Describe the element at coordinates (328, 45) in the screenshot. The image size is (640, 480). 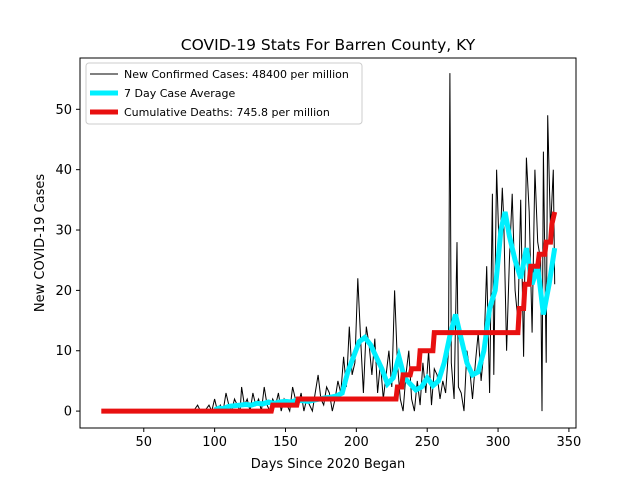
I see `chart-title: COVID-19 Stats For Barren County, KY` at that location.